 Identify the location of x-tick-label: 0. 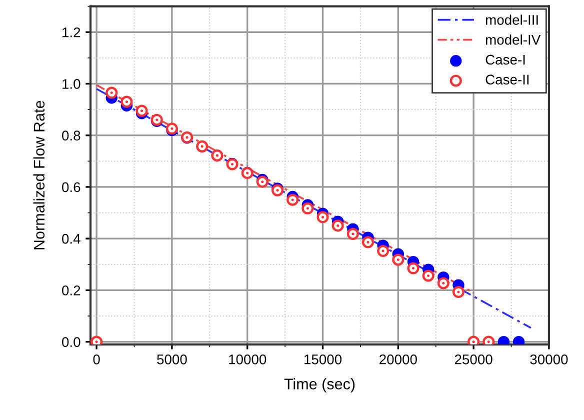
(96, 359).